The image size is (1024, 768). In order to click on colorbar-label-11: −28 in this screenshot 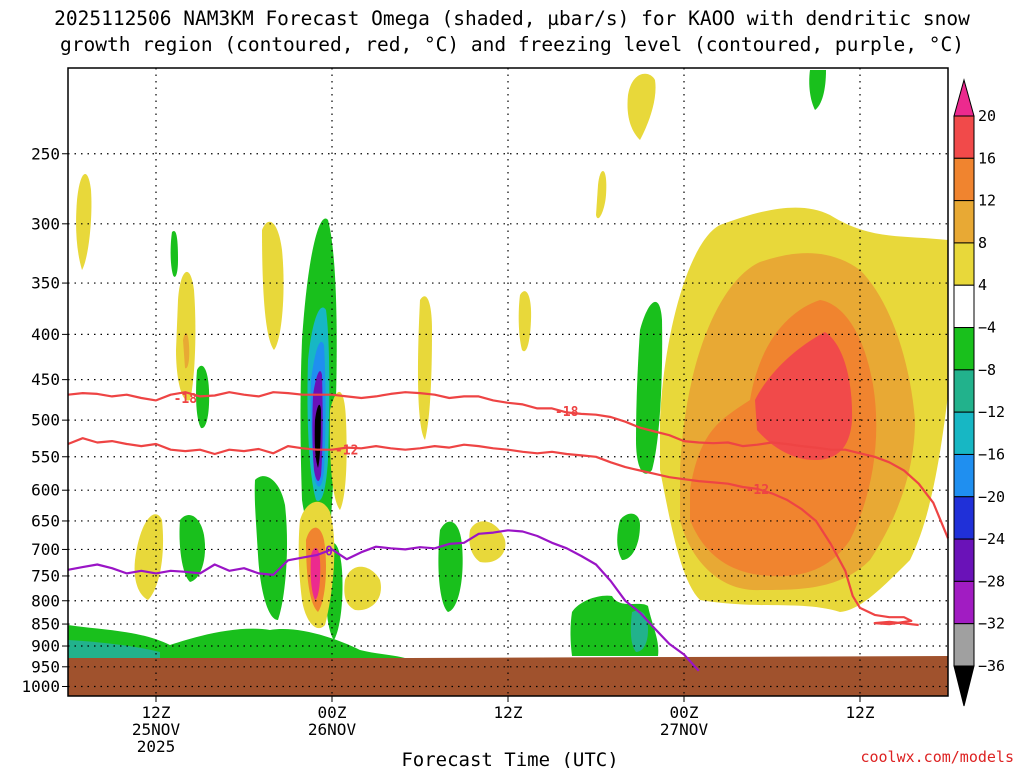, I will do `click(991, 581)`.